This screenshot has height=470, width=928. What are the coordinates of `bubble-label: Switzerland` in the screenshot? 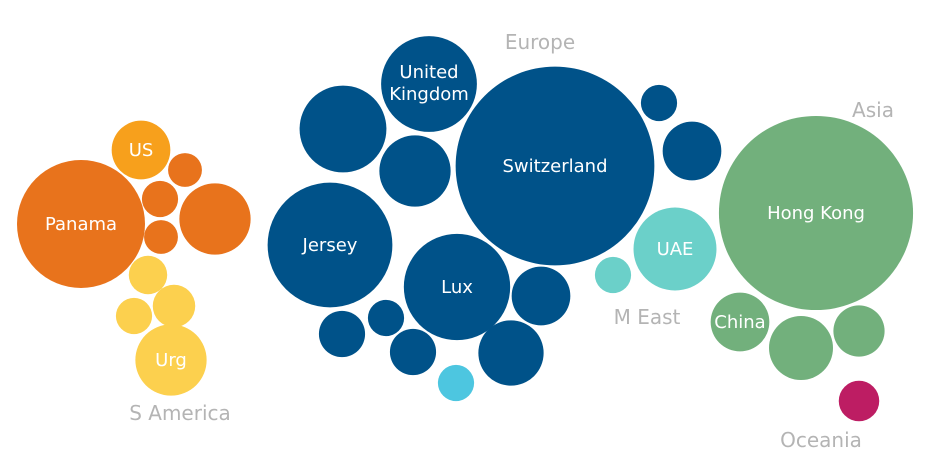 It's located at (555, 166).